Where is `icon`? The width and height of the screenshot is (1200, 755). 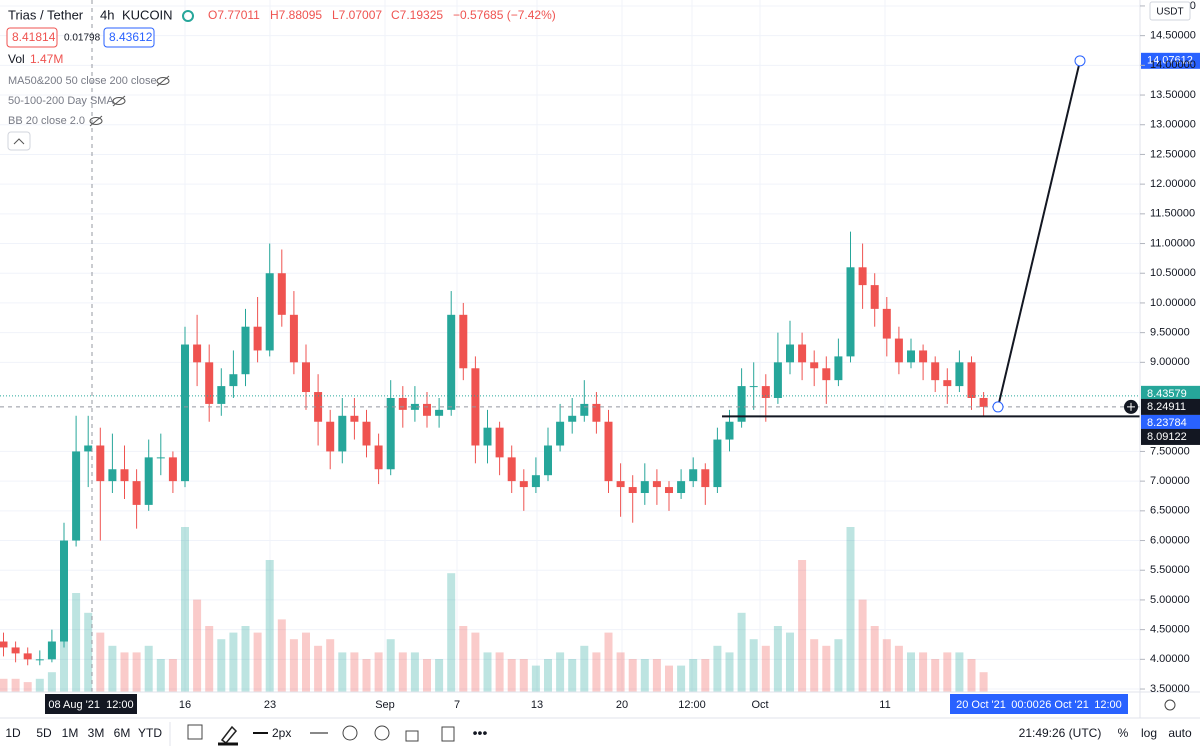
icon is located at coordinates (195, 732).